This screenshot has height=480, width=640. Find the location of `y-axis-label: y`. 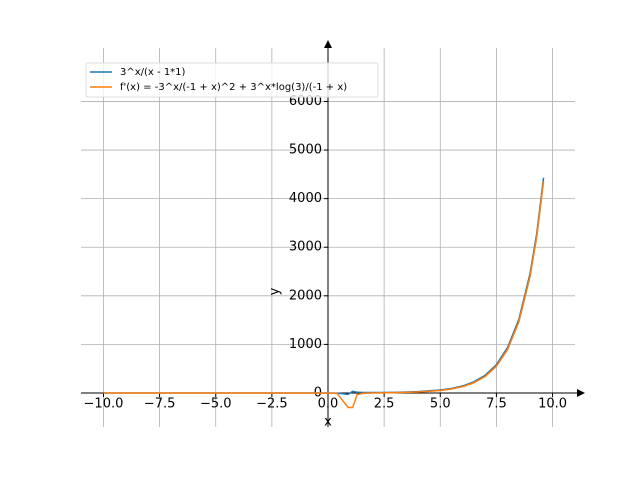

y-axis-label: y is located at coordinates (275, 291).